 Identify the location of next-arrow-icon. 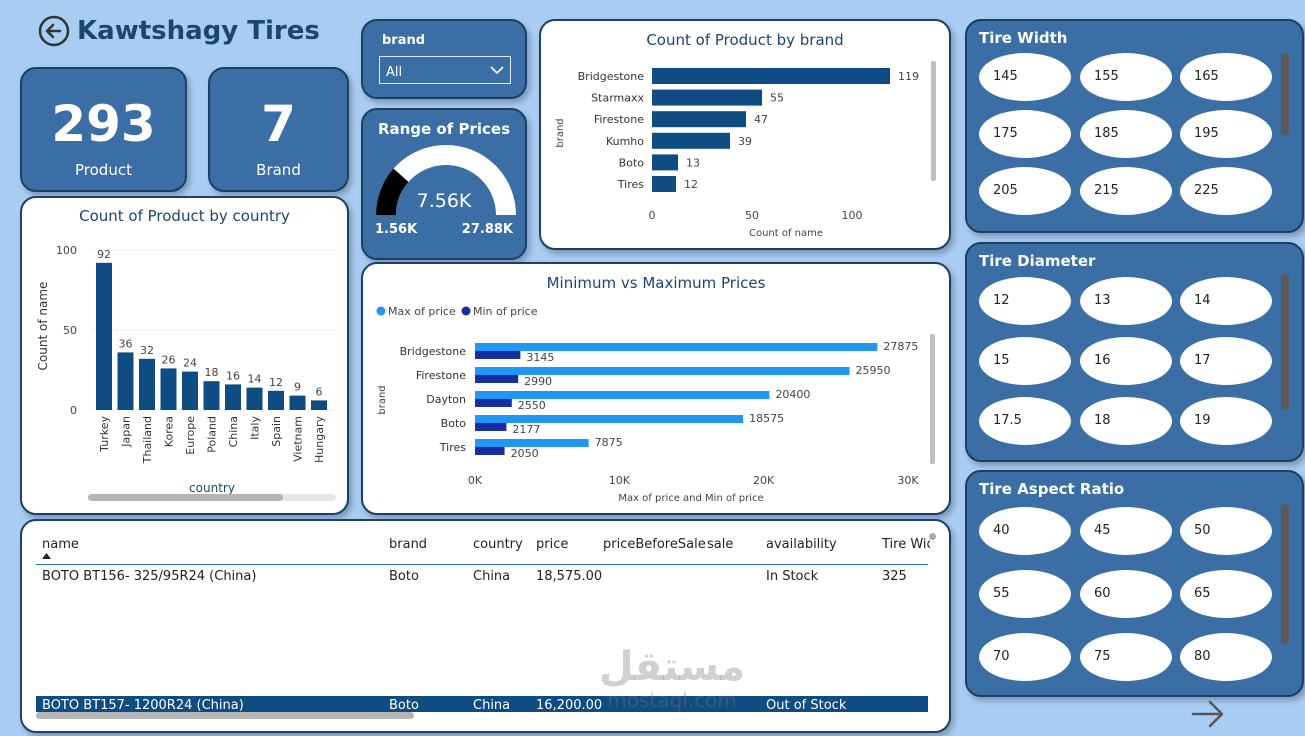
(1207, 714).